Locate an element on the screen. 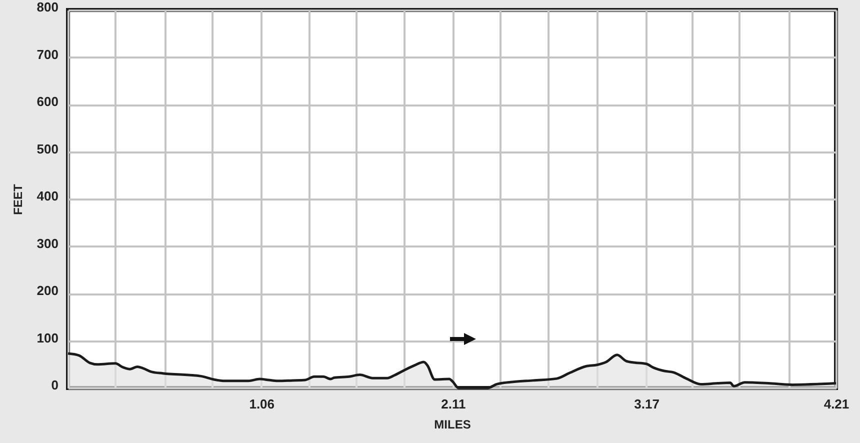 The image size is (860, 443). y-tick-label: 0 is located at coordinates (54, 385).